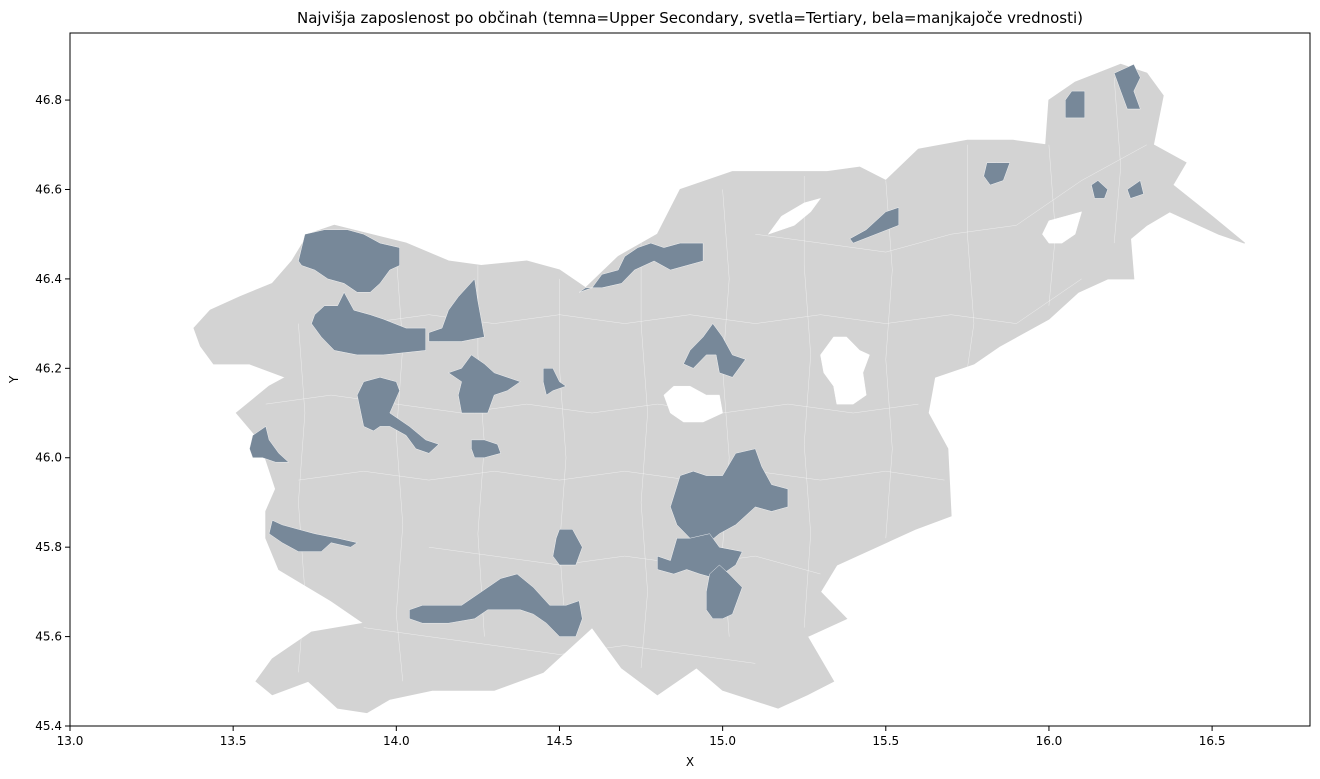 Image resolution: width=1320 pixels, height=779 pixels. I want to click on x-tick-label: 15.5, so click(885, 741).